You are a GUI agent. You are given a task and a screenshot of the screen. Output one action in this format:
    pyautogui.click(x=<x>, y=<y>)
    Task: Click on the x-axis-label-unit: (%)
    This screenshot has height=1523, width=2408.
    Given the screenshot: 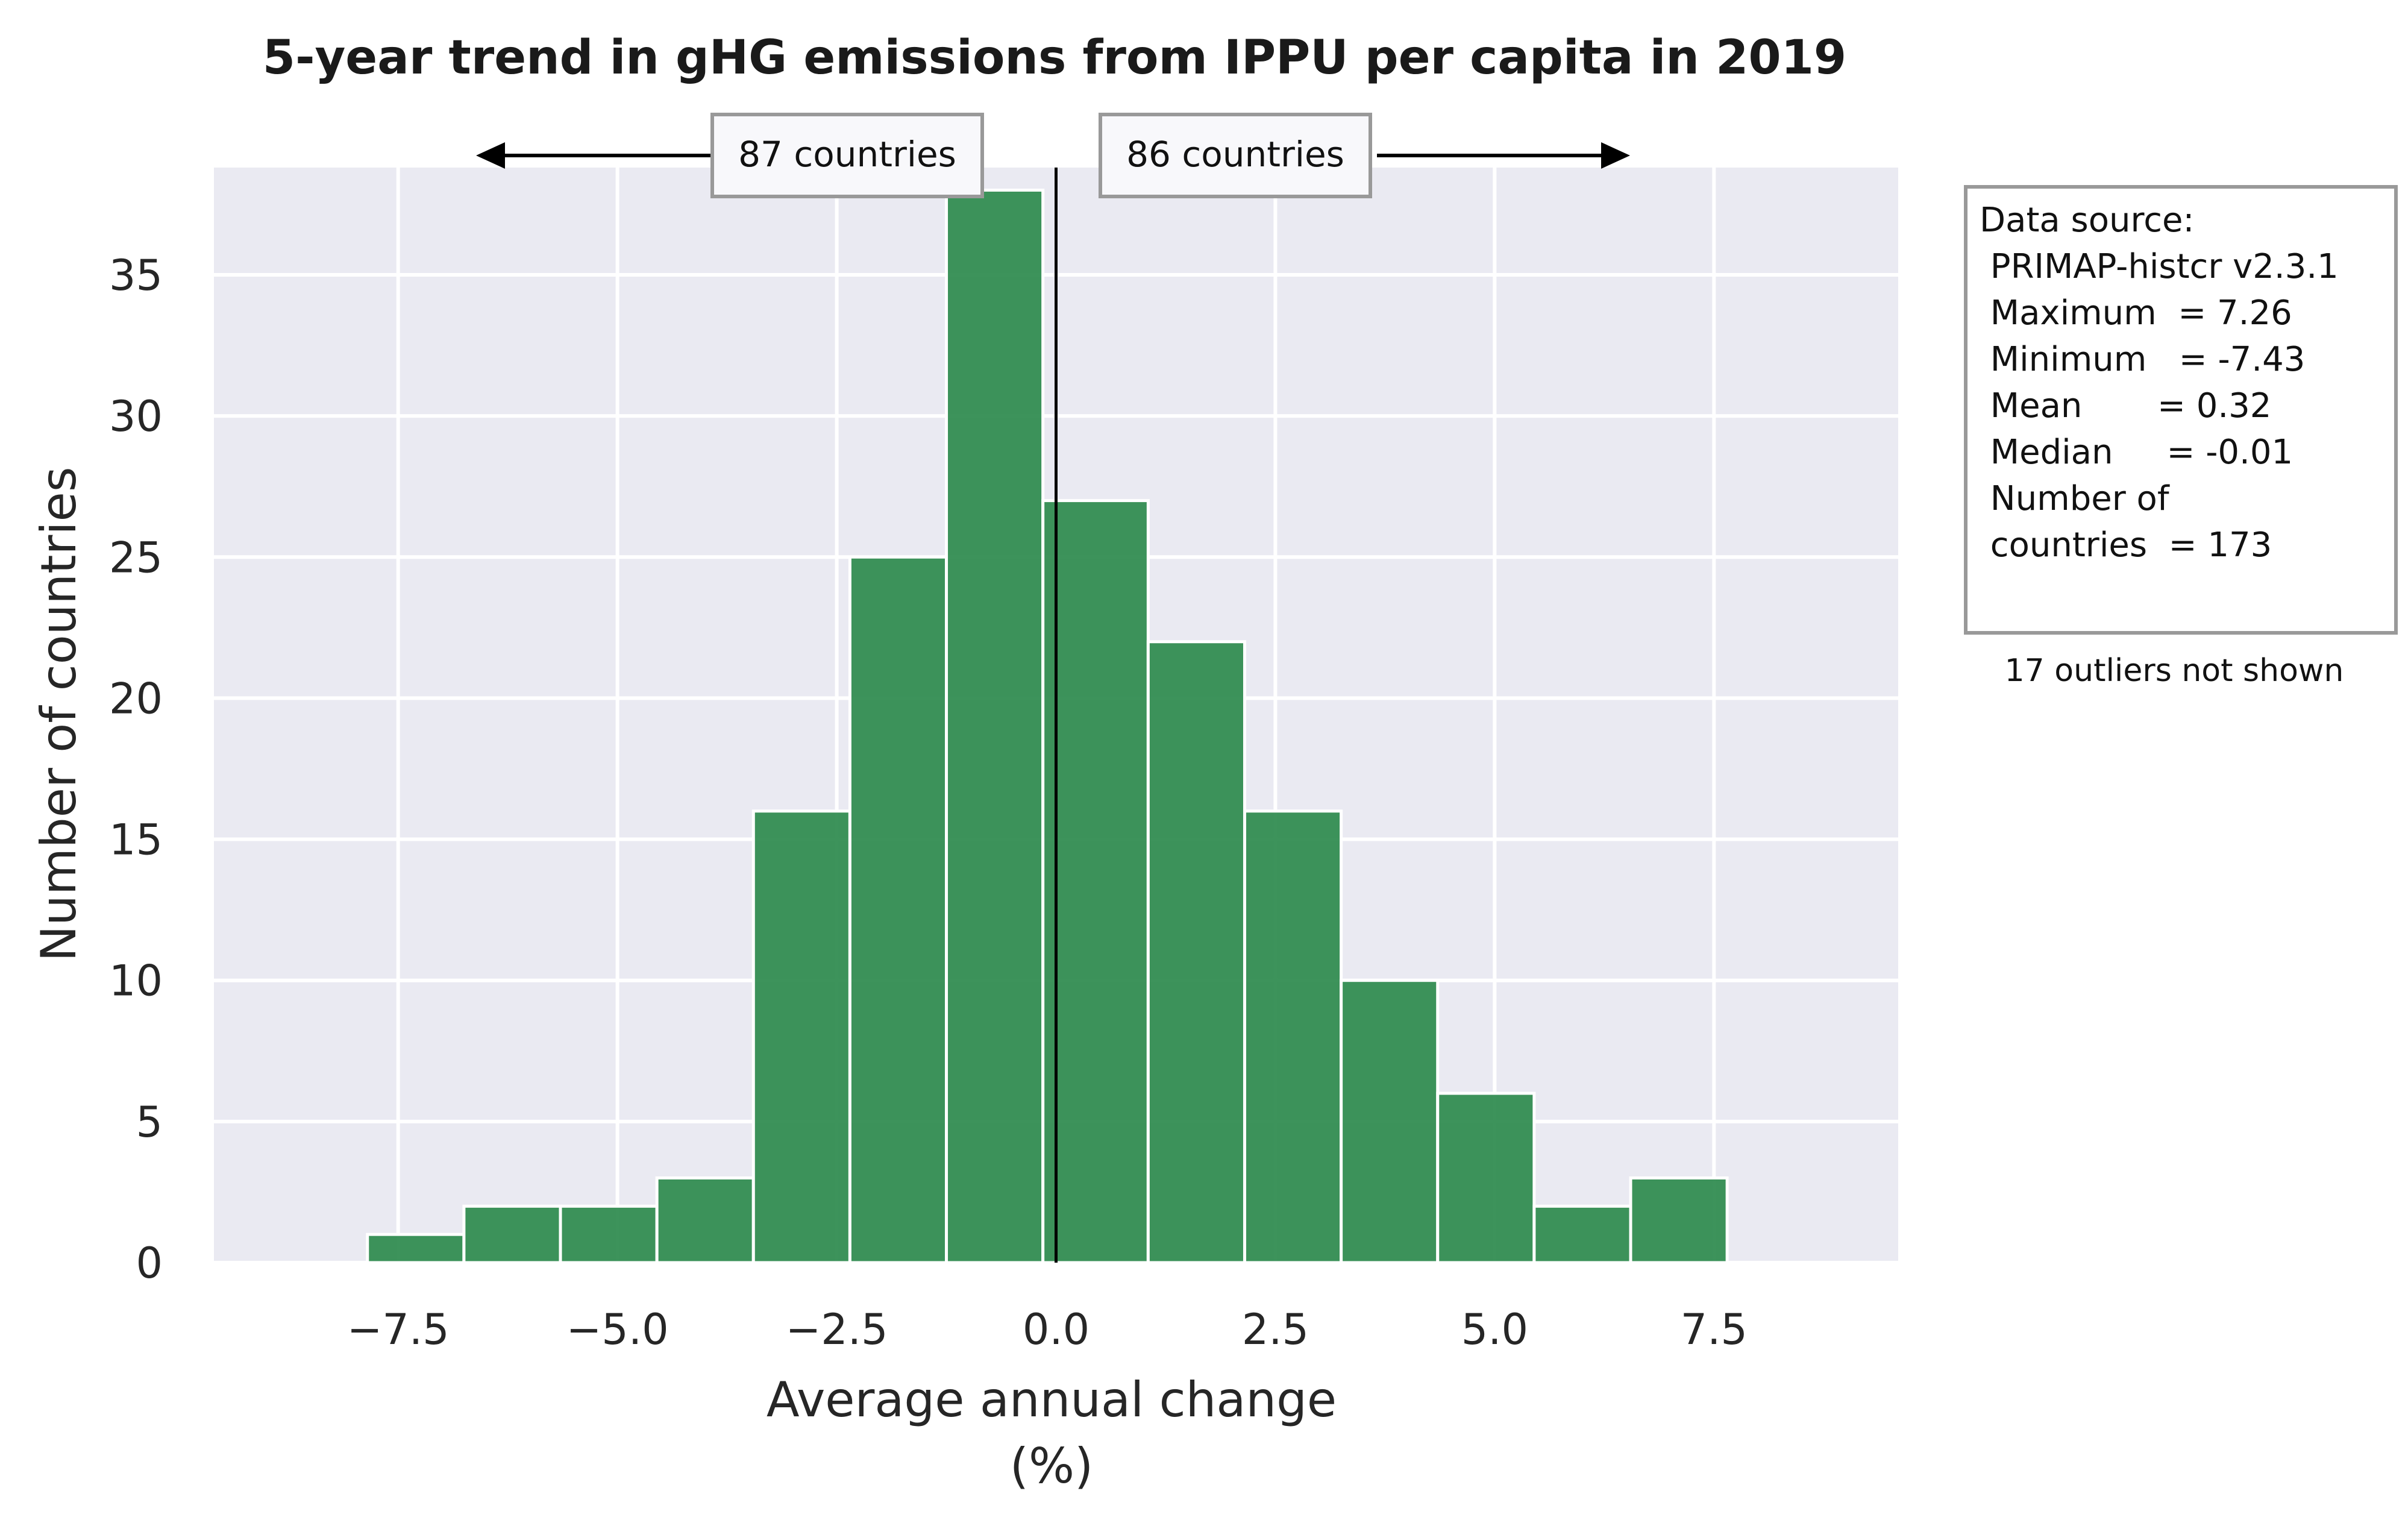 What is the action you would take?
    pyautogui.click(x=1051, y=1466)
    